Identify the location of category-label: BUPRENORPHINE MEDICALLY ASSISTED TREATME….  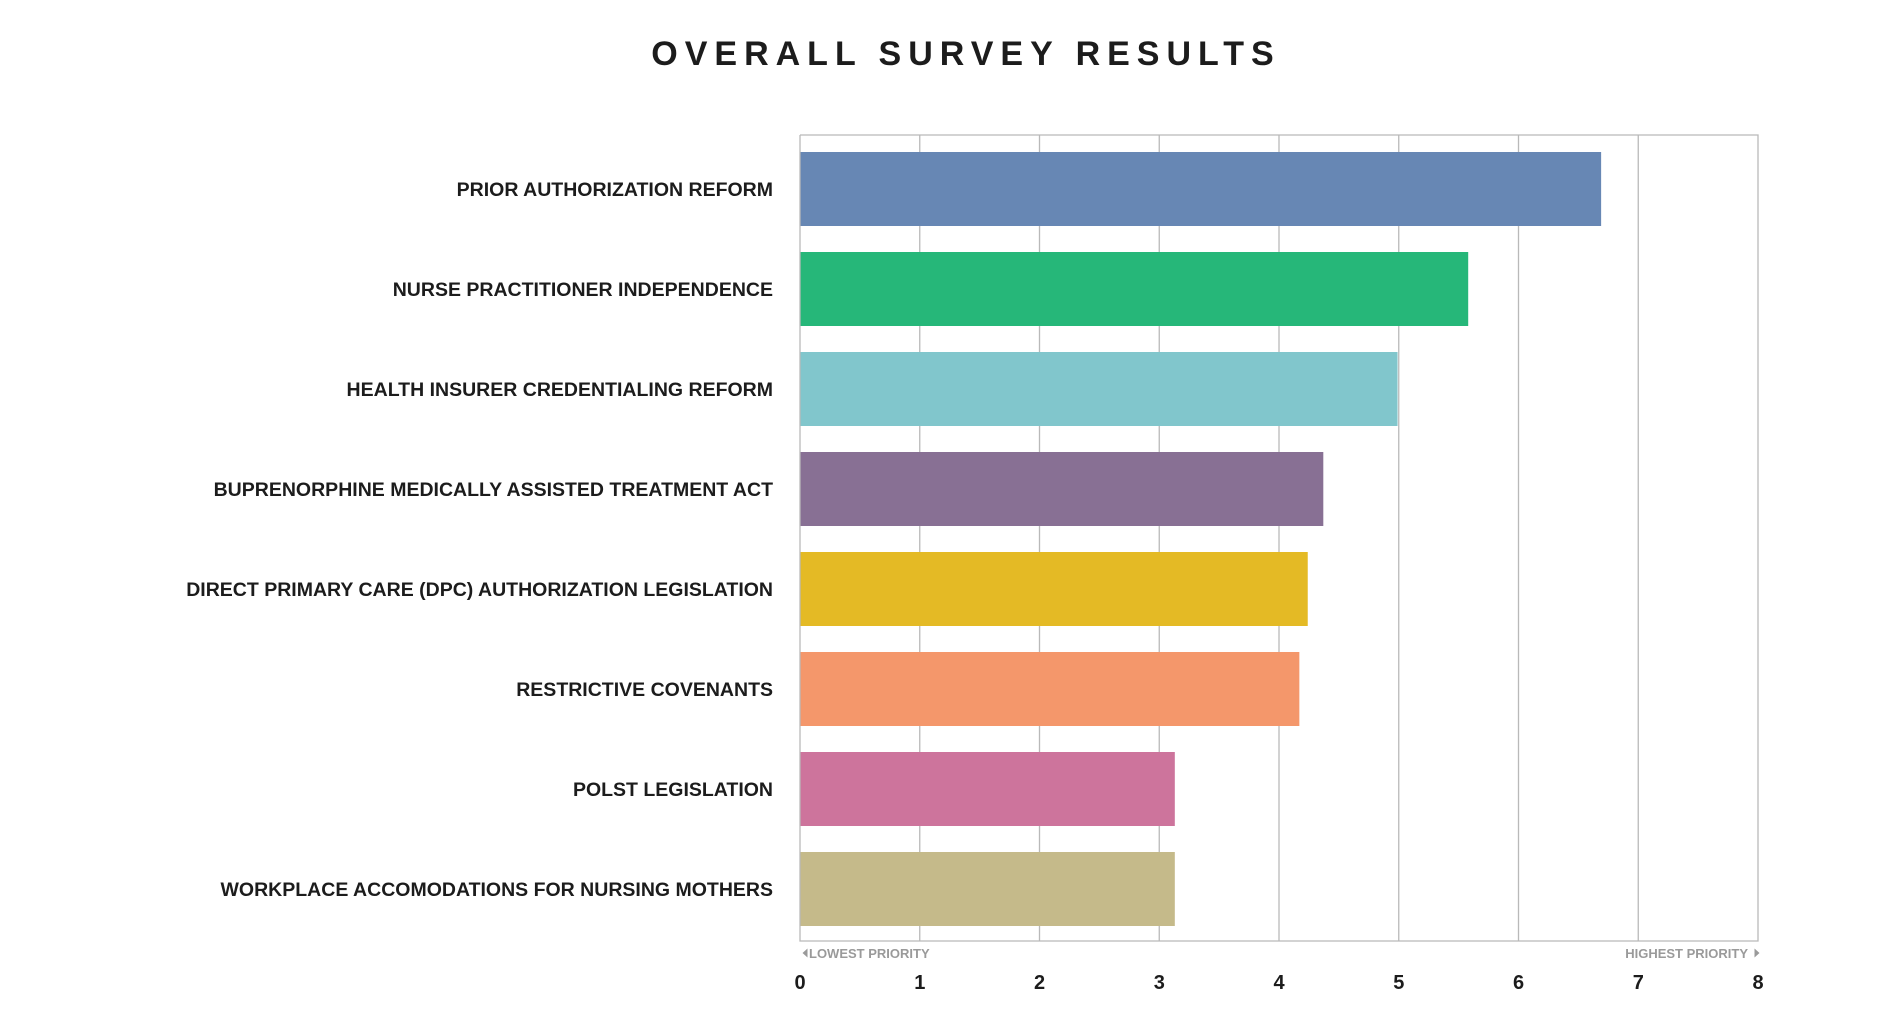
(493, 490).